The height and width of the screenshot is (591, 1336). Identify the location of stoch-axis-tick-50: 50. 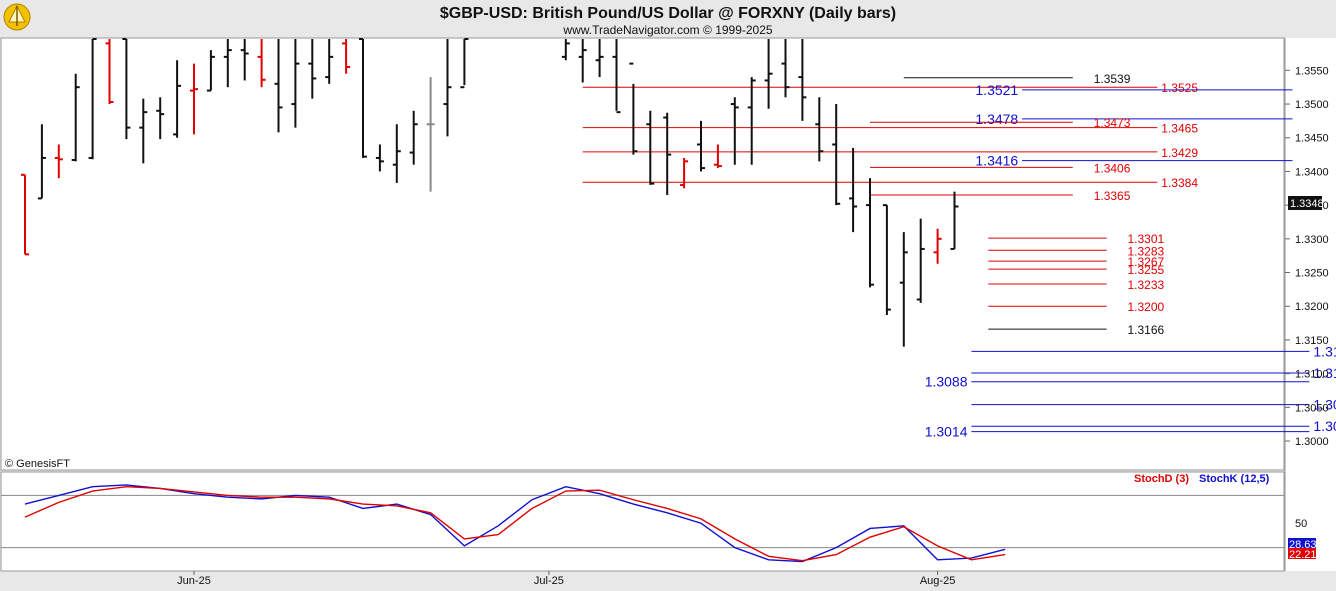
(1301, 524).